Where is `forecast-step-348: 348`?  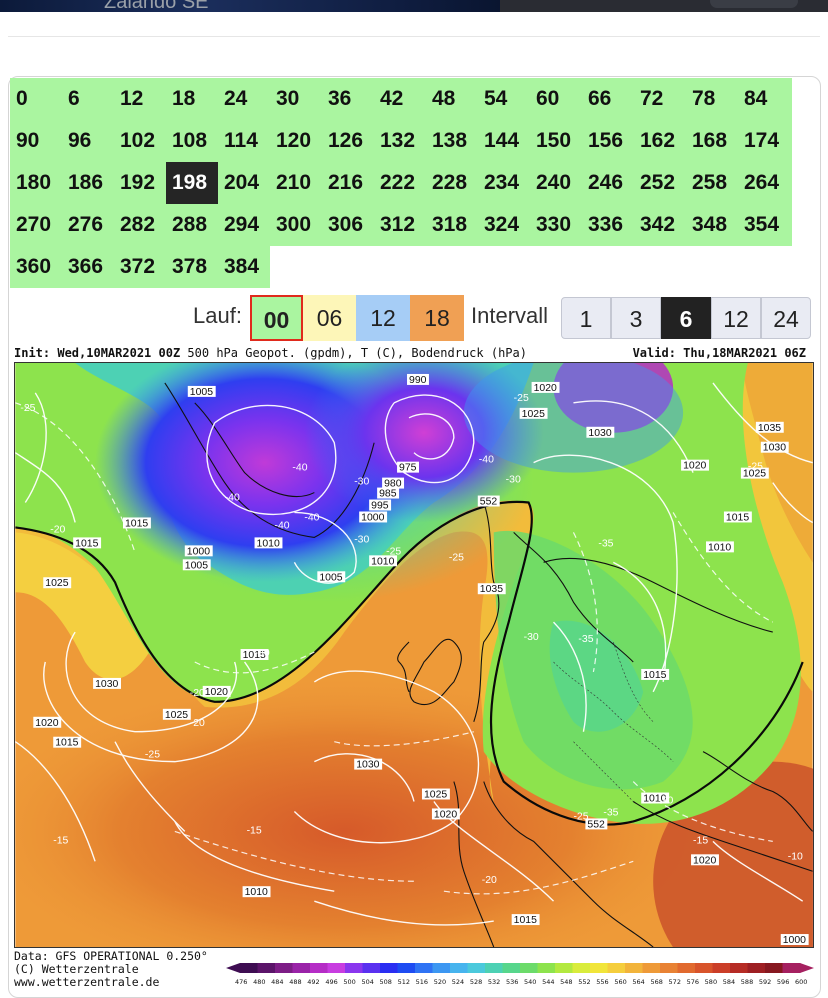
forecast-step-348: 348 is located at coordinates (712, 225).